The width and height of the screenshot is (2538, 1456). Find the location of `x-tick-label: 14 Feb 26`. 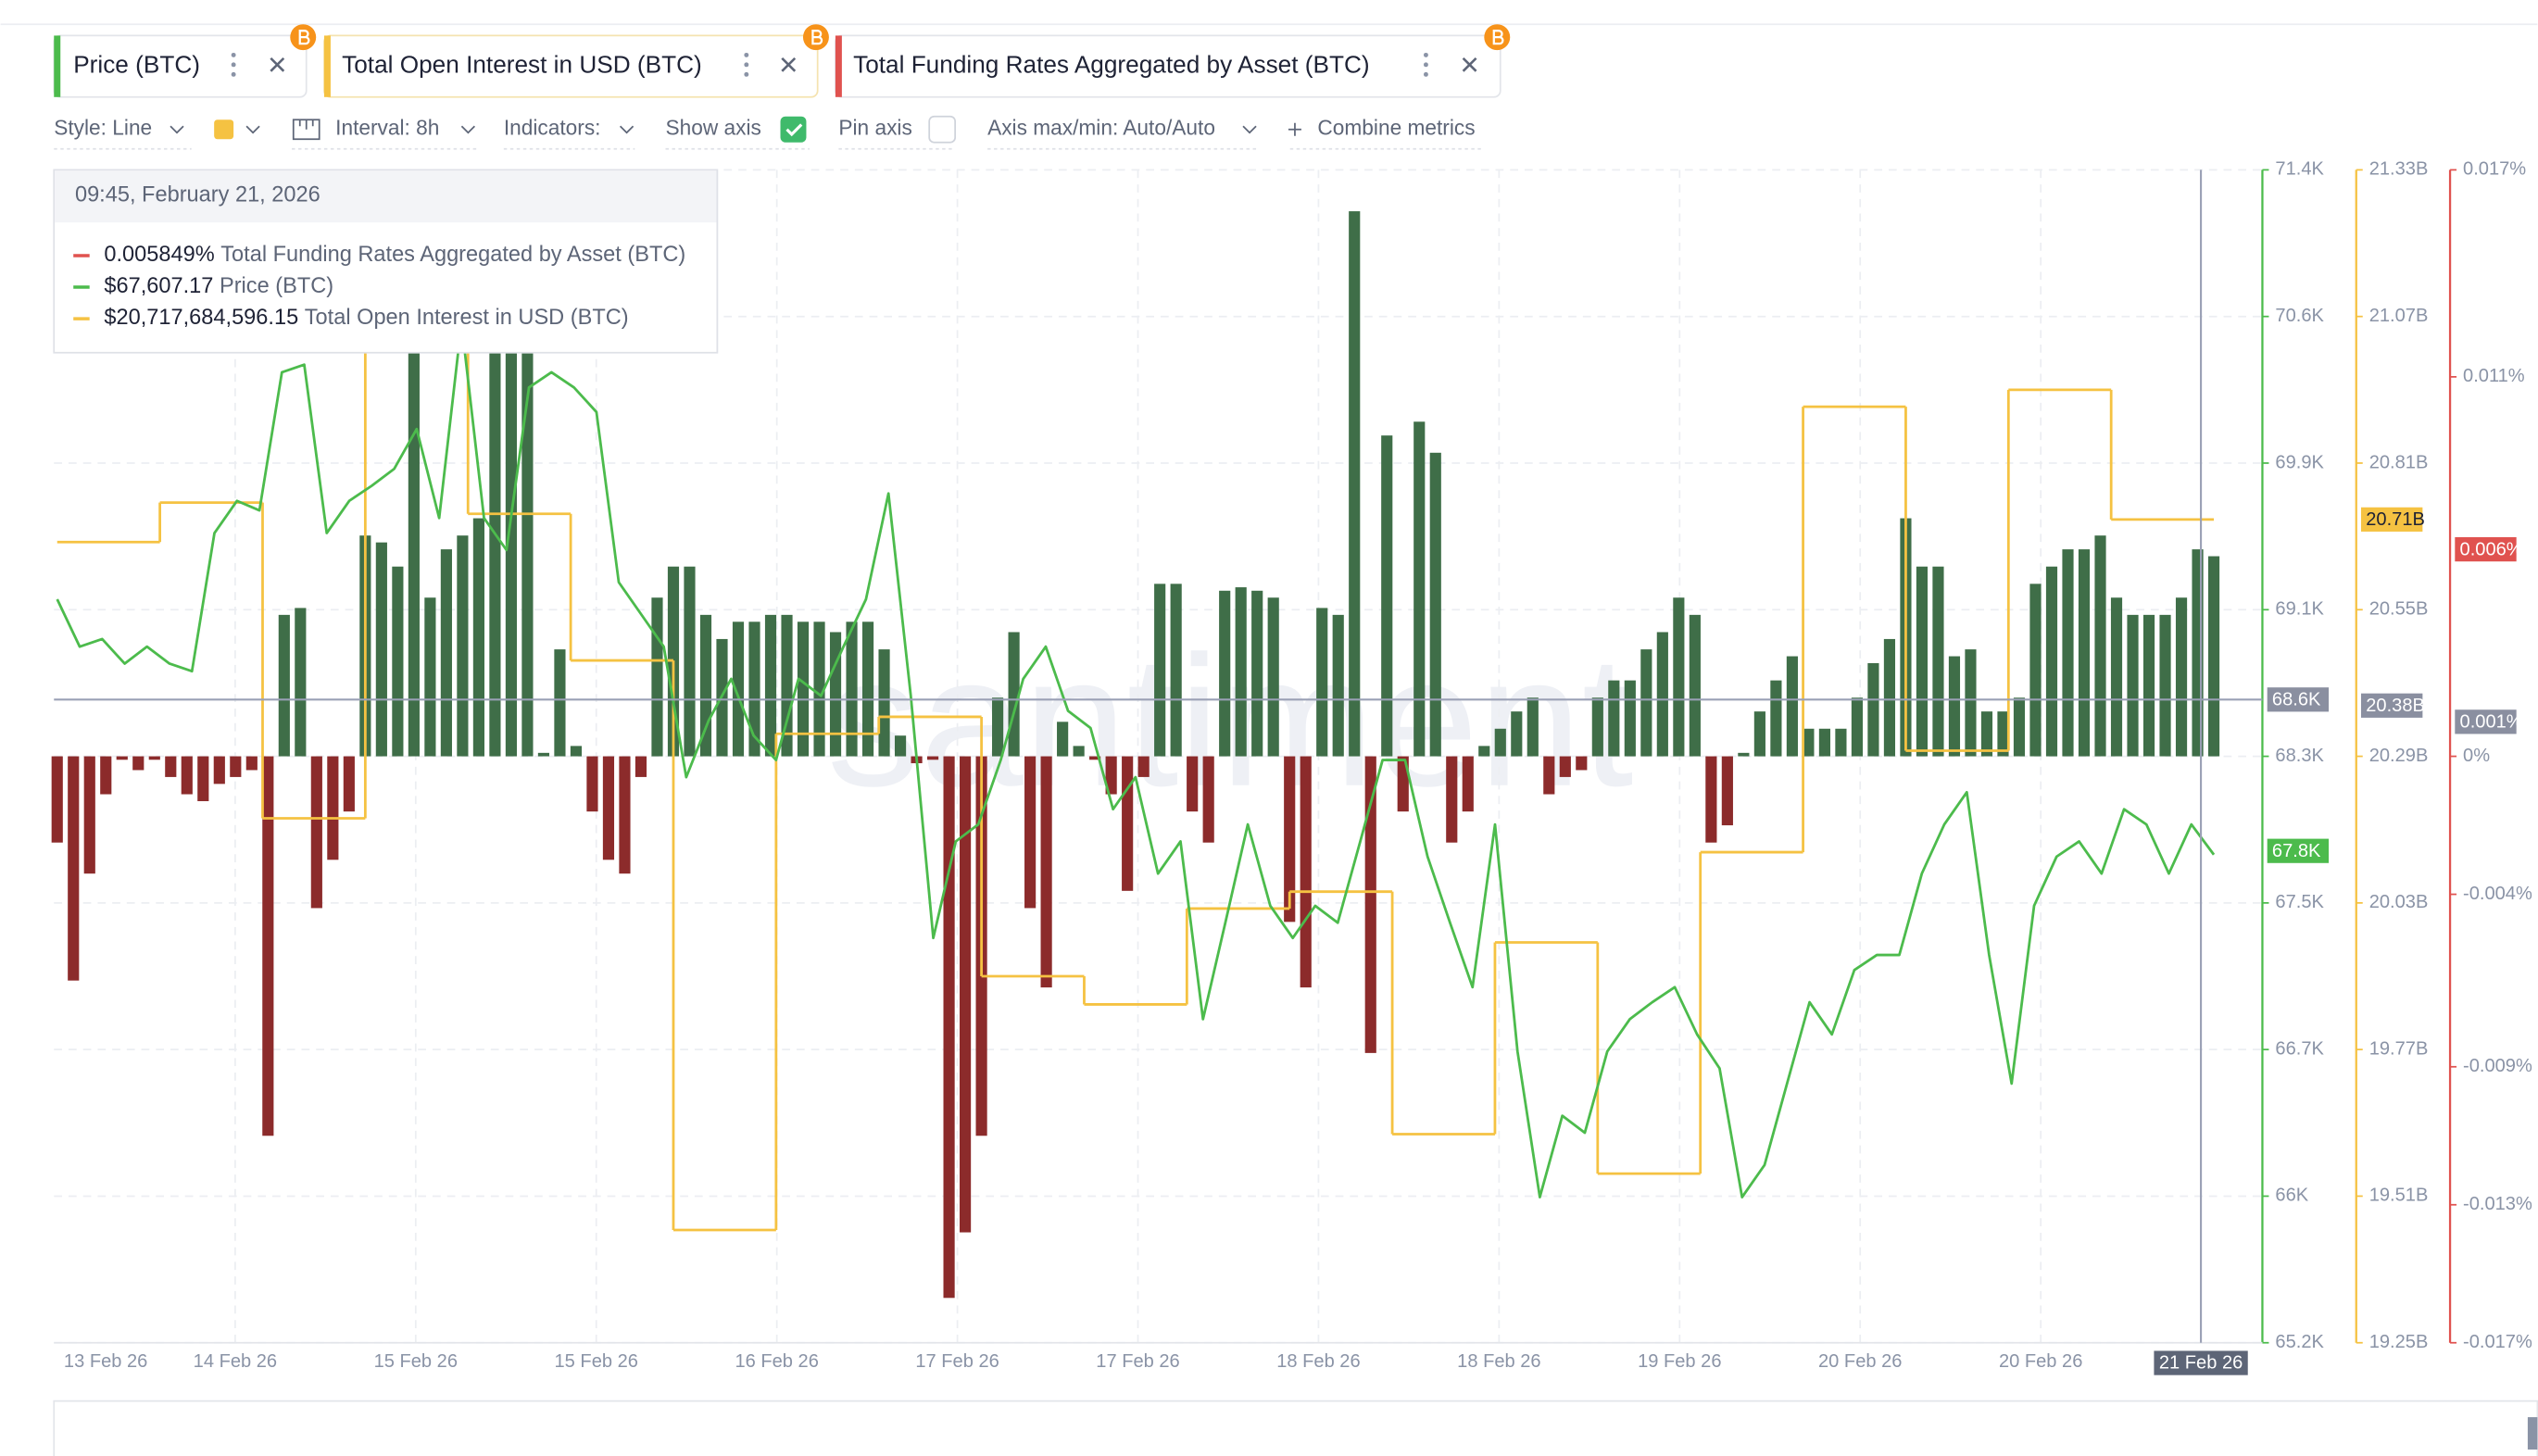

x-tick-label: 14 Feb 26 is located at coordinates (235, 1361).